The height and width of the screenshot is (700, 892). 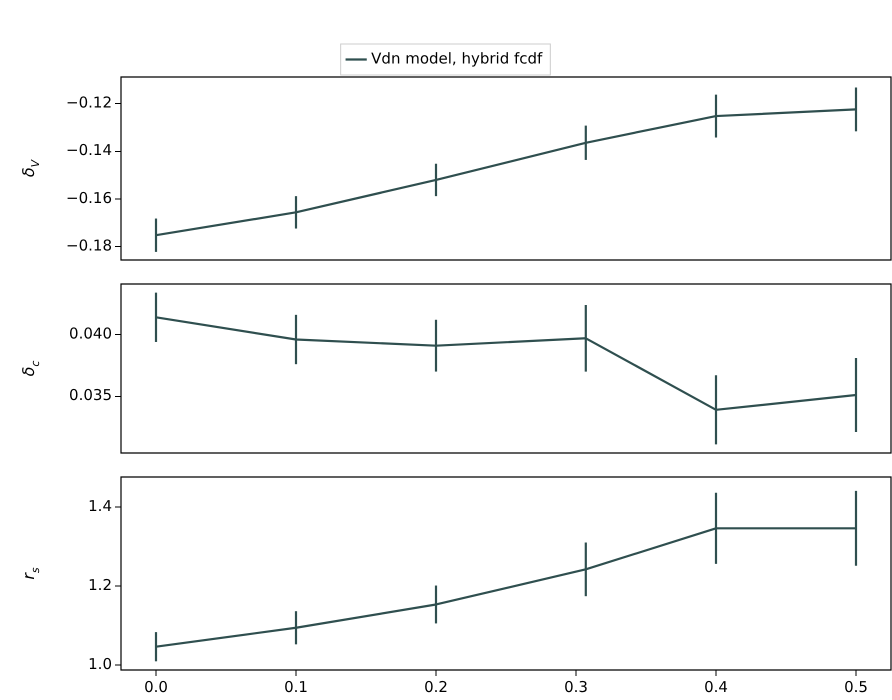 What do you see at coordinates (89, 103) in the screenshot?
I see `y-tick-label: −0.12` at bounding box center [89, 103].